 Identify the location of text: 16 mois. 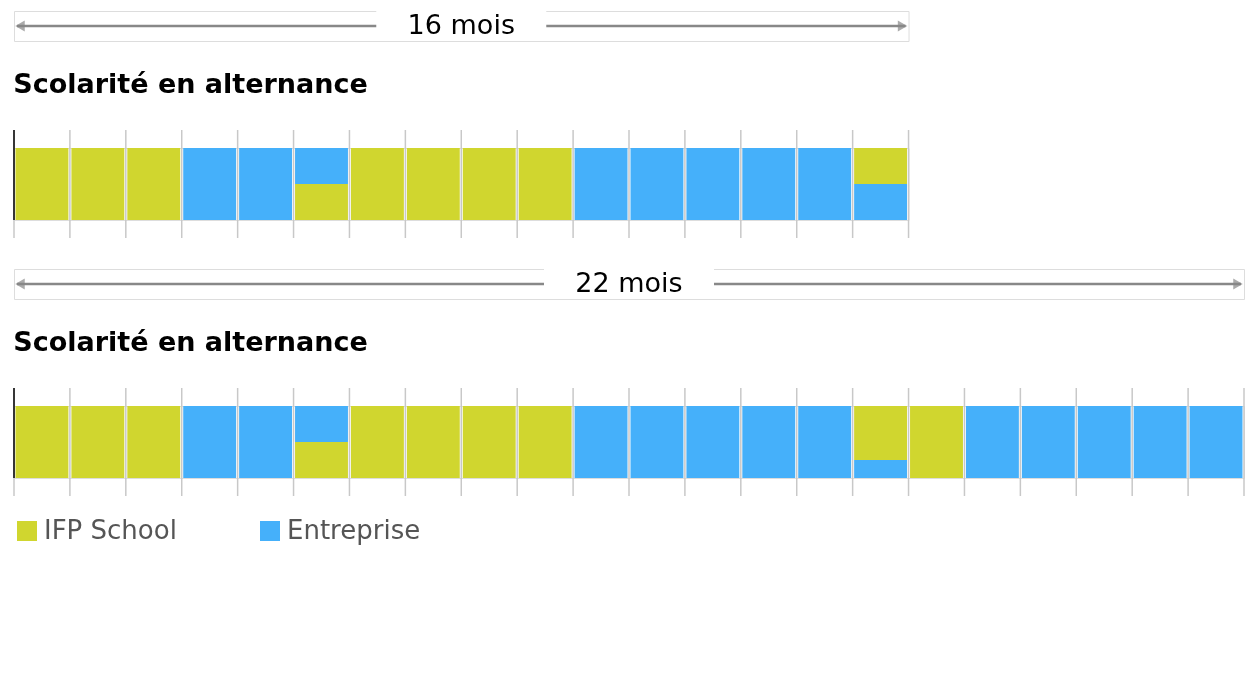
(461, 24).